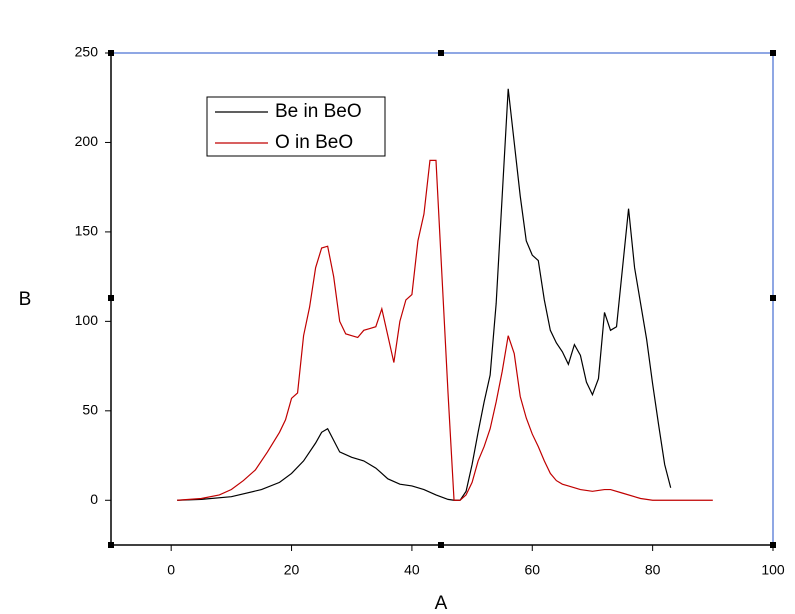 The image size is (795, 614). Describe the element at coordinates (87, 320) in the screenshot. I see `y-tick-label: 100` at that location.